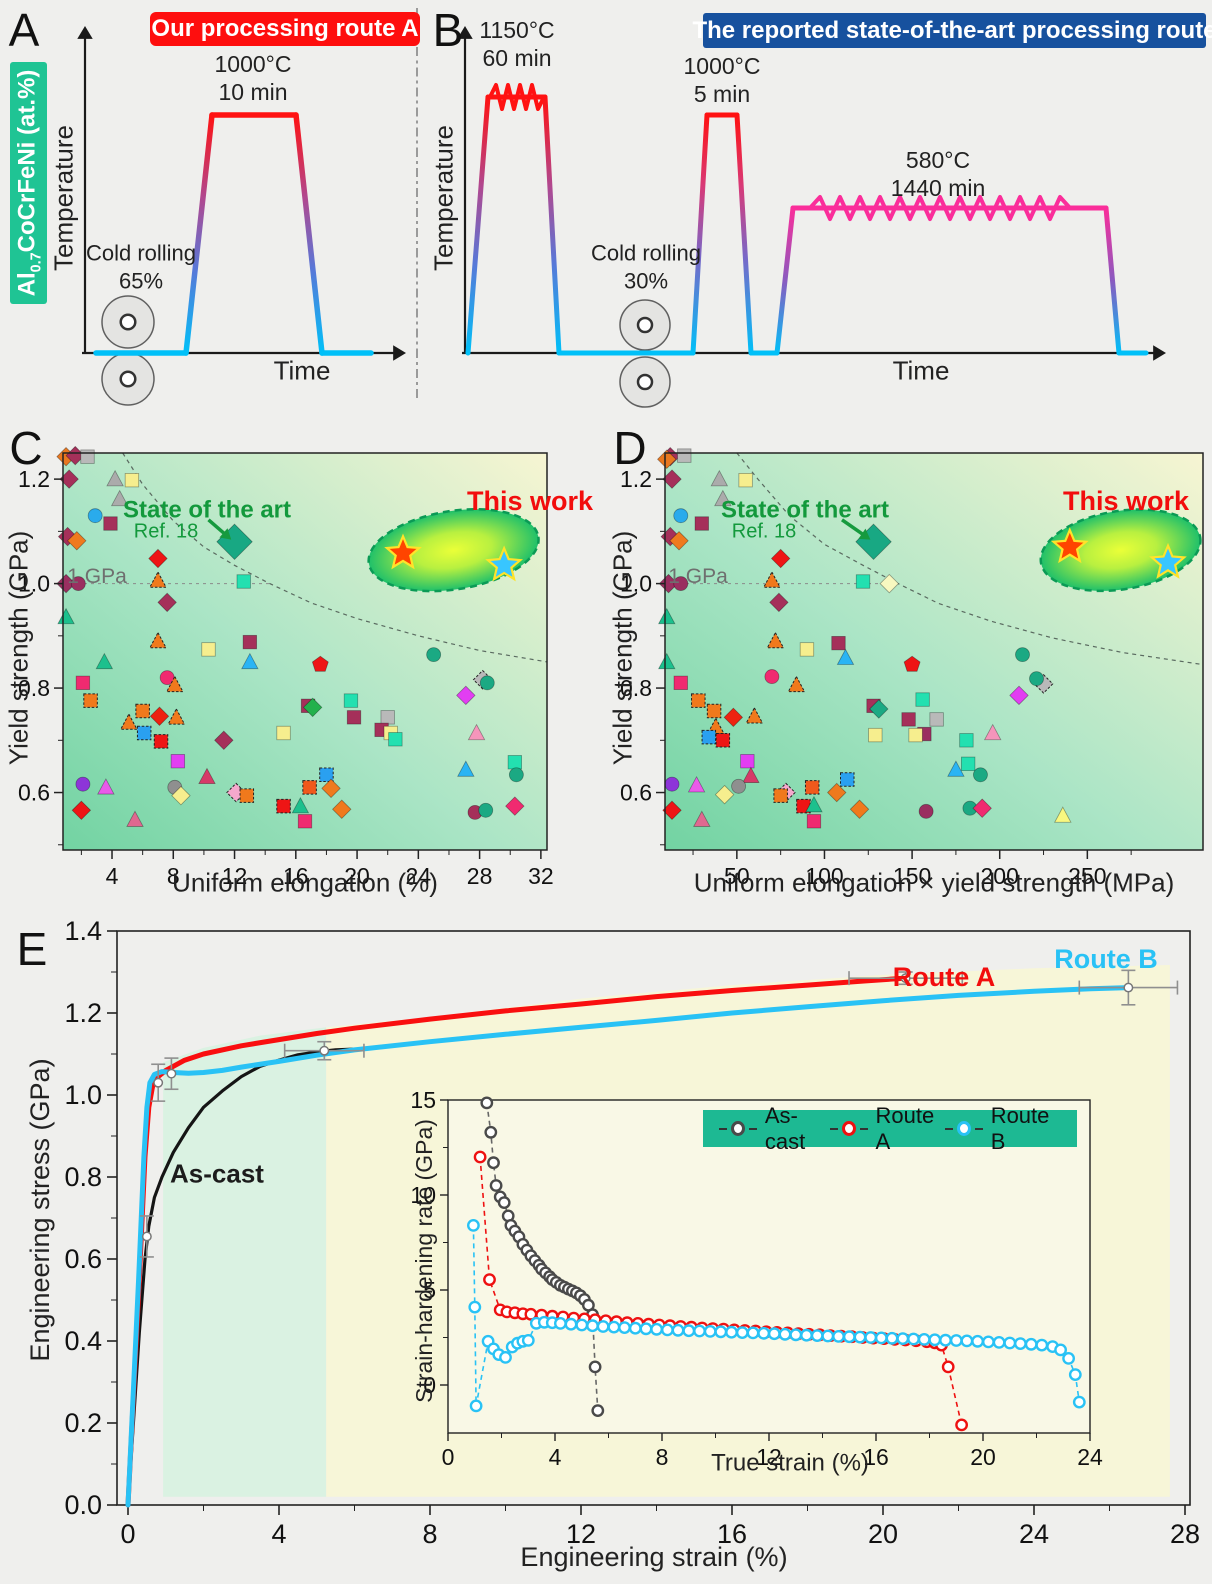  Describe the element at coordinates (32, 949) in the screenshot. I see `panel-e-letter: E` at that location.